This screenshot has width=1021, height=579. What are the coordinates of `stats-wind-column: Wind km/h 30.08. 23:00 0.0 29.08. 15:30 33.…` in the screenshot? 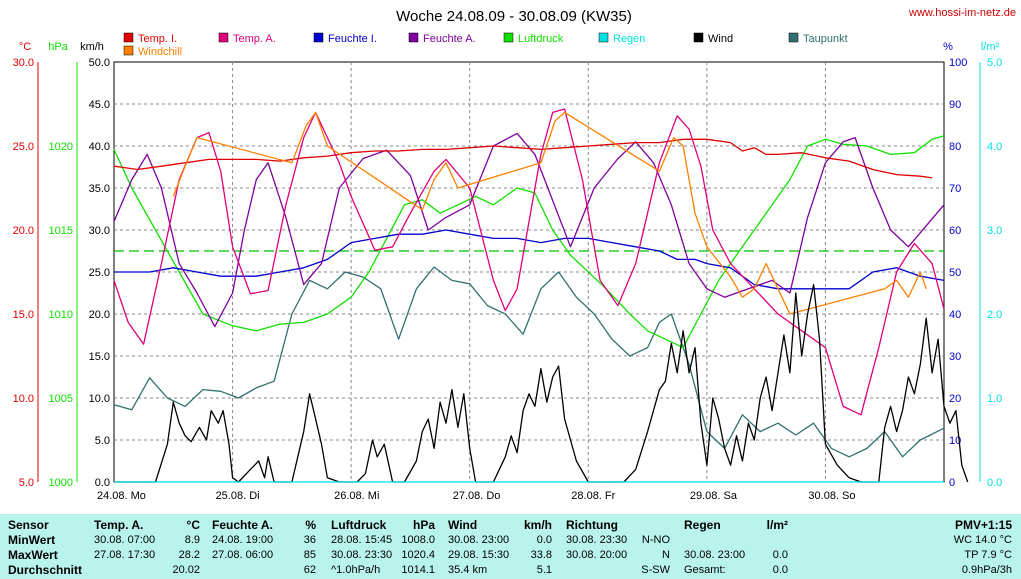 It's located at (500, 548).